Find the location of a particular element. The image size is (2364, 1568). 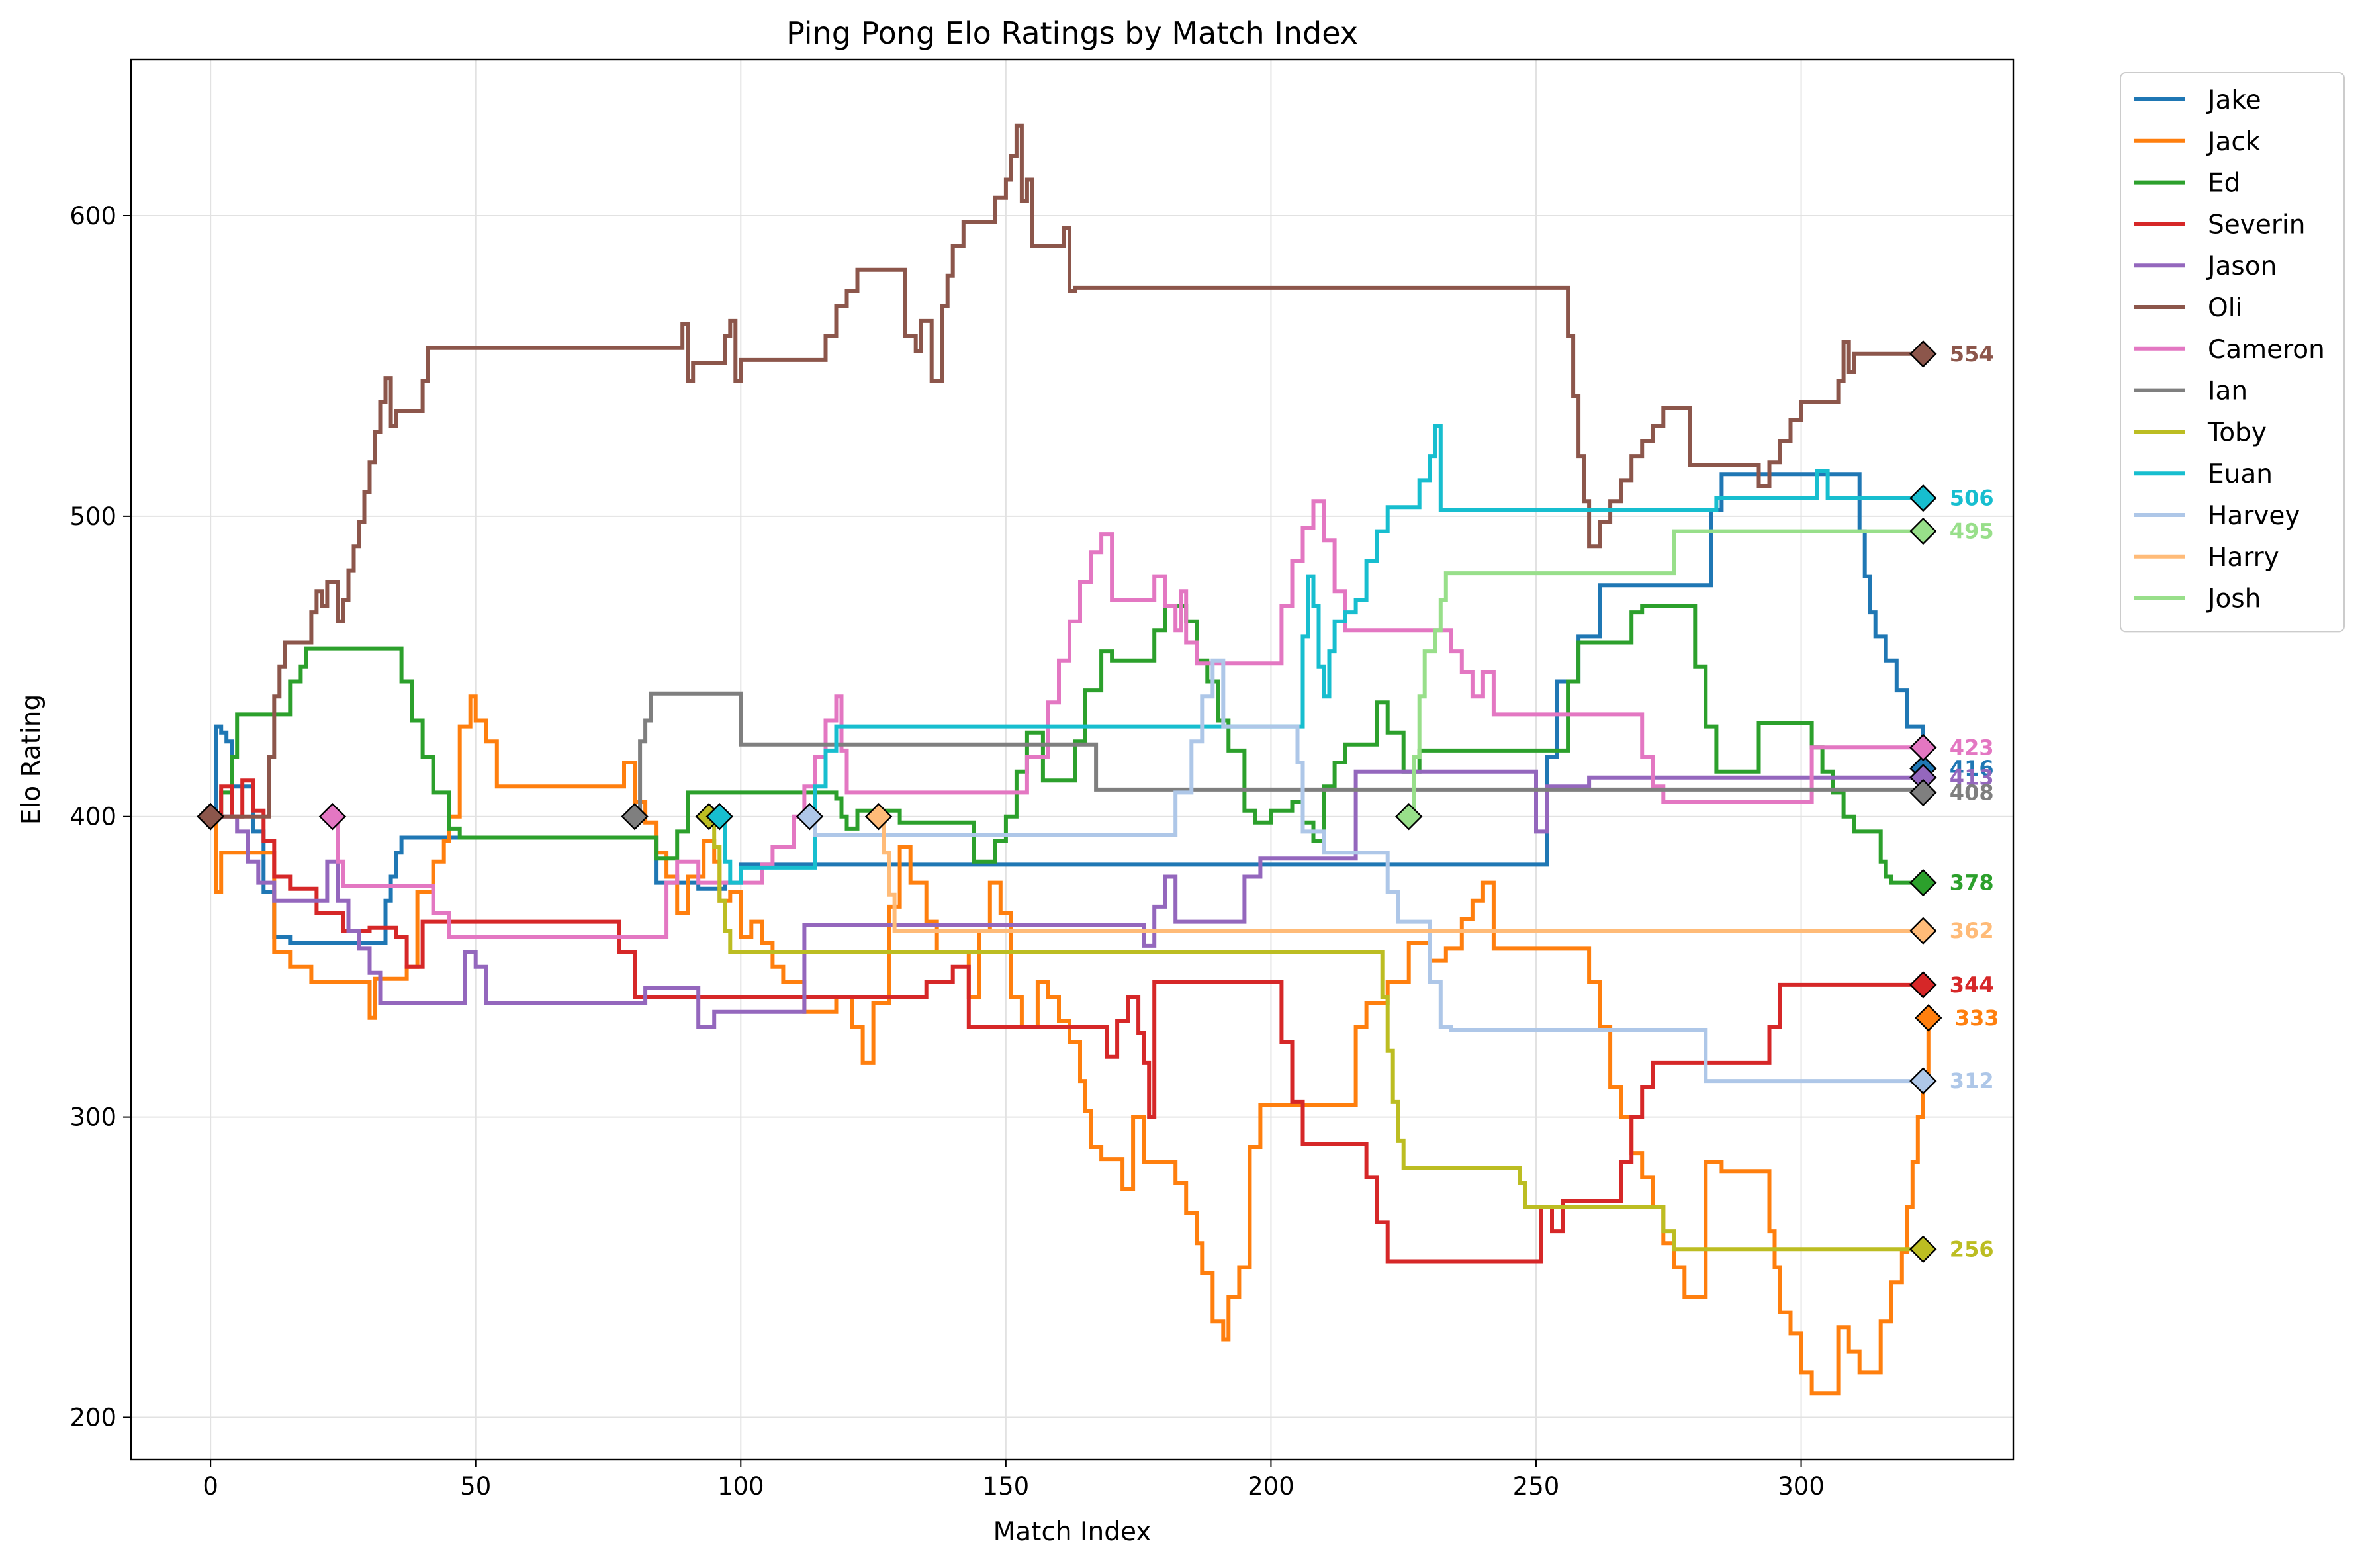

end-marker-jack is located at coordinates (1928, 1018).